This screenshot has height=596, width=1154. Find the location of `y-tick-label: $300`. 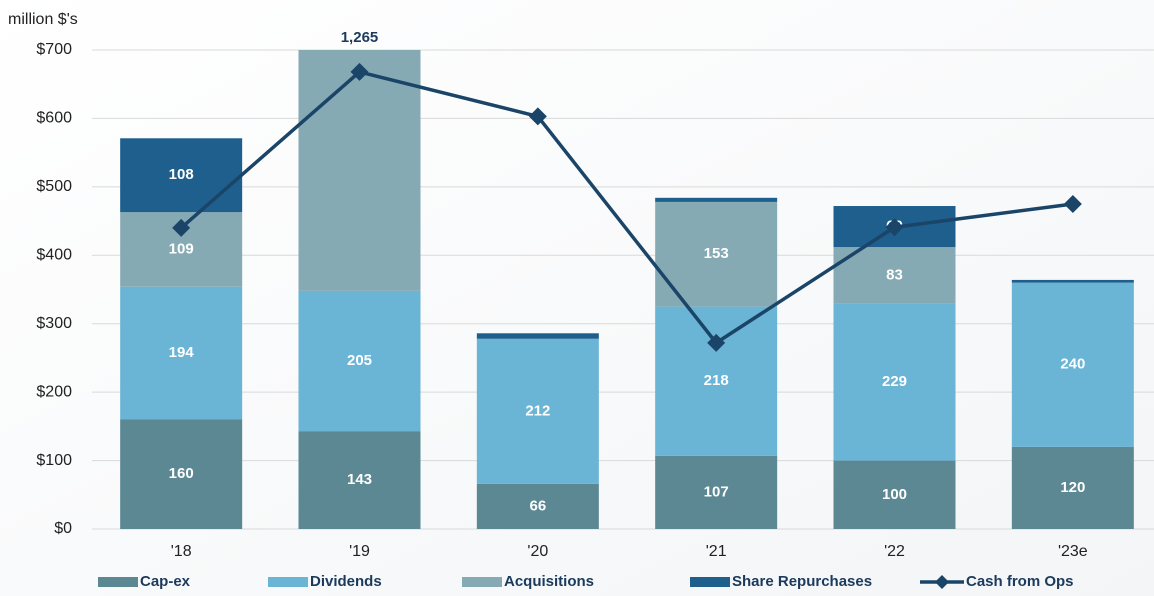

y-tick-label: $300 is located at coordinates (54, 323).